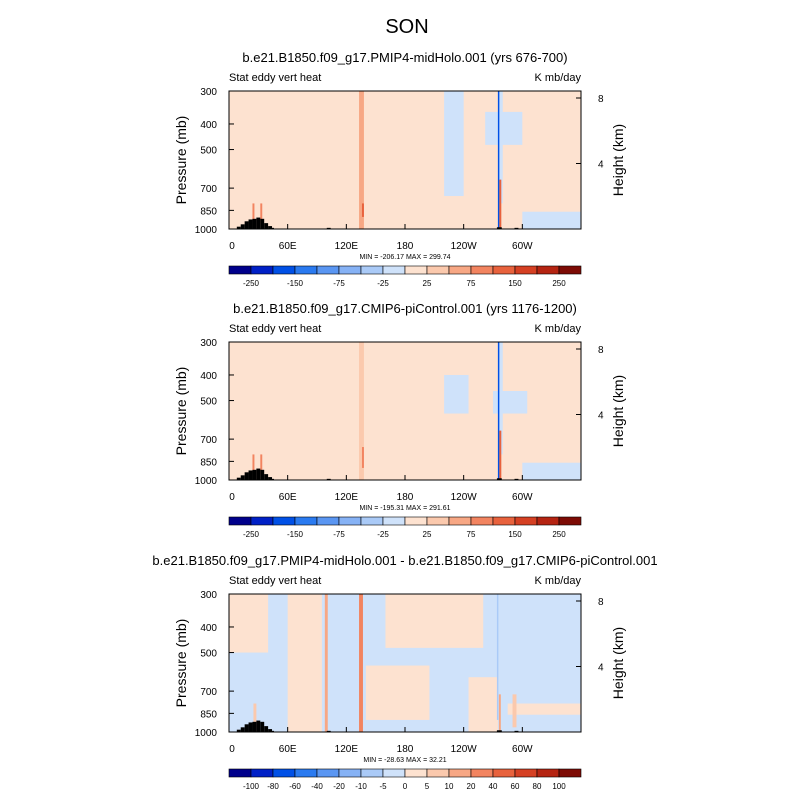 The height and width of the screenshot is (800, 800). Describe the element at coordinates (339, 786) in the screenshot. I see `colorbar-label: -20` at that location.